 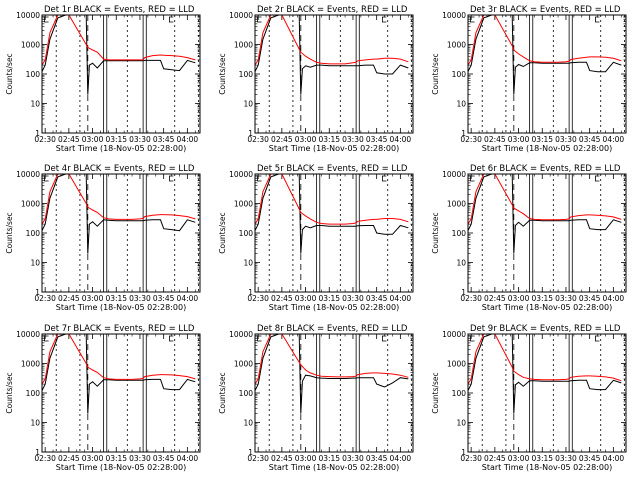 I want to click on panel-title: Det 4r BLACK = Events, RED = LLD, so click(x=119, y=169).